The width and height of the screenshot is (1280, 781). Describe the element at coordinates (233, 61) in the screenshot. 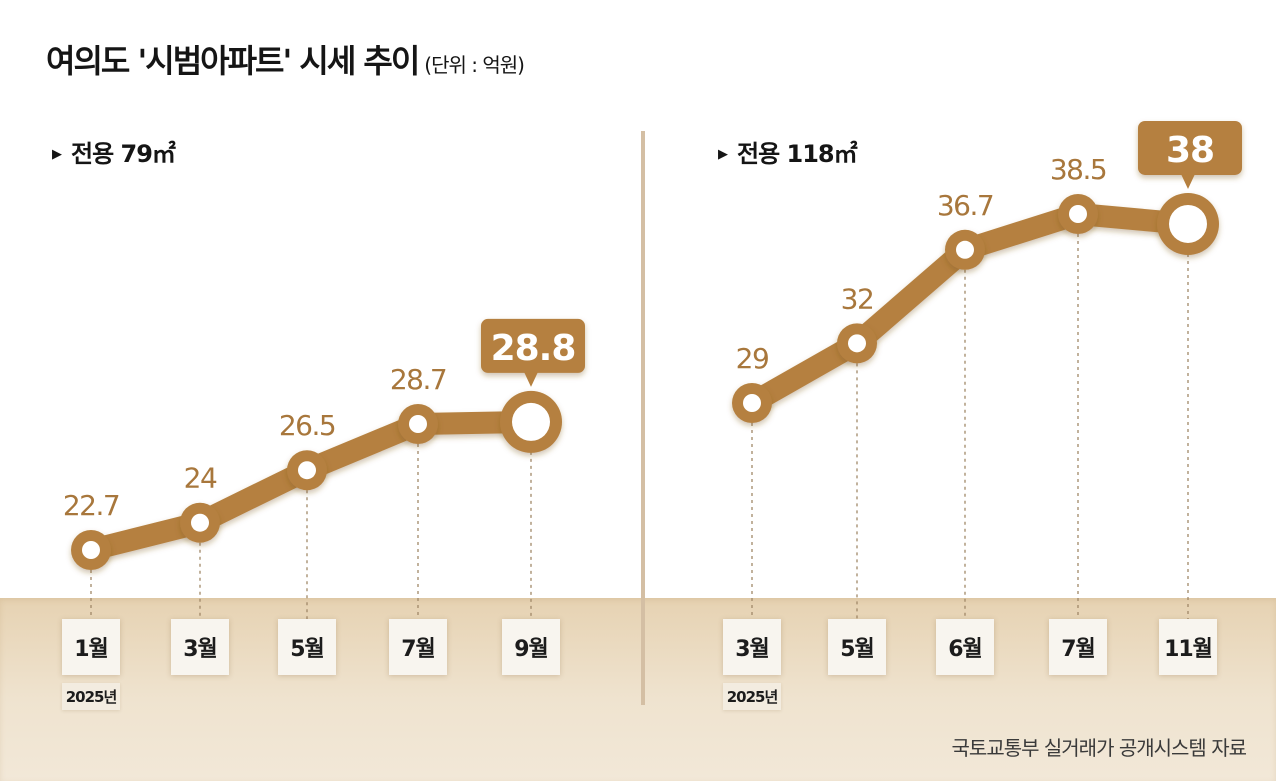

I see `title-text: 여의도 '시범아파트' 시세 추이` at that location.